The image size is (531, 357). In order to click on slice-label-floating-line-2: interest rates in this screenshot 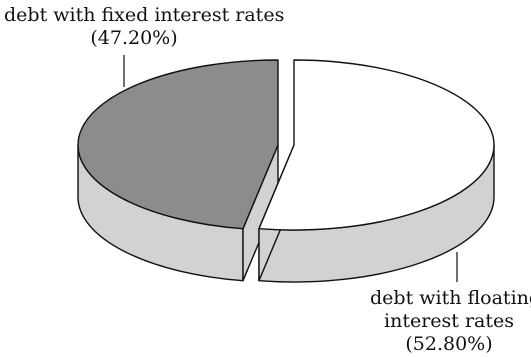, I will do `click(449, 321)`.